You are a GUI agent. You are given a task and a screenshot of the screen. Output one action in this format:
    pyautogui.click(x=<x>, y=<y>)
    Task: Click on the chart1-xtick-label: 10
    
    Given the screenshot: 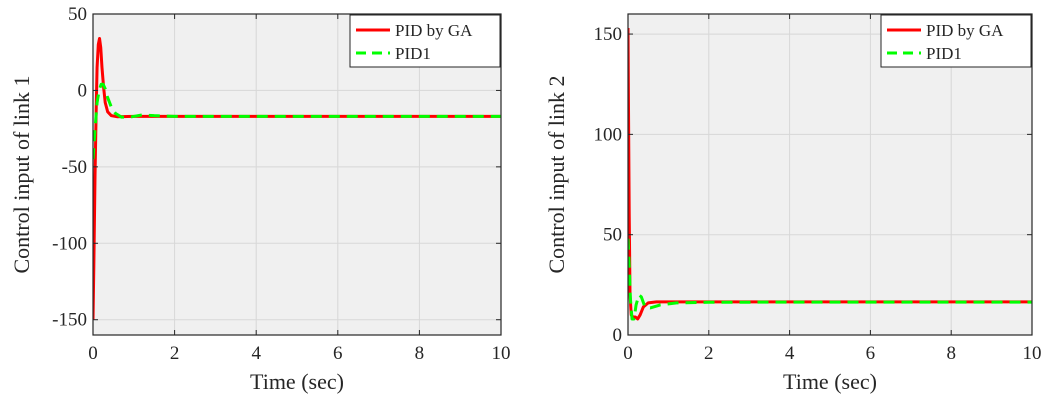 What is the action you would take?
    pyautogui.click(x=501, y=353)
    